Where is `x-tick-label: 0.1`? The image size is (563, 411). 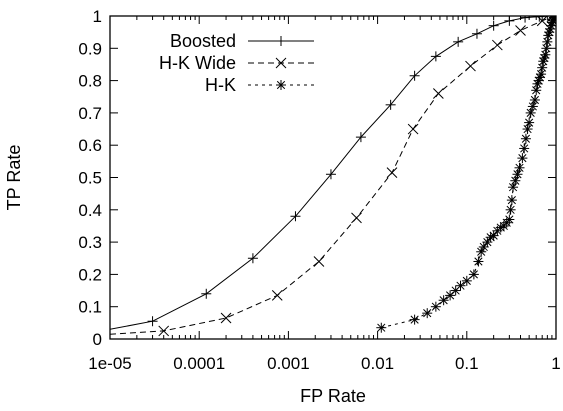 x-tick-label: 0.1 is located at coordinates (467, 363).